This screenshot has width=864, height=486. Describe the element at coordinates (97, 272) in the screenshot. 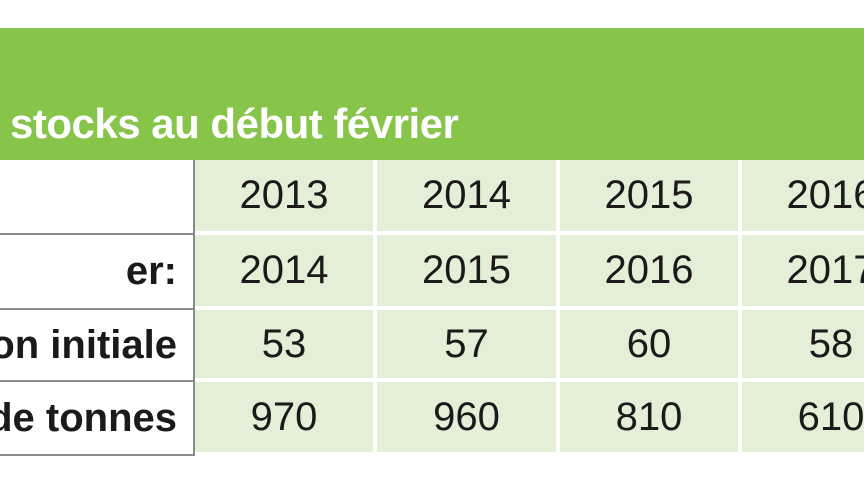

I see `row-label: er:` at that location.